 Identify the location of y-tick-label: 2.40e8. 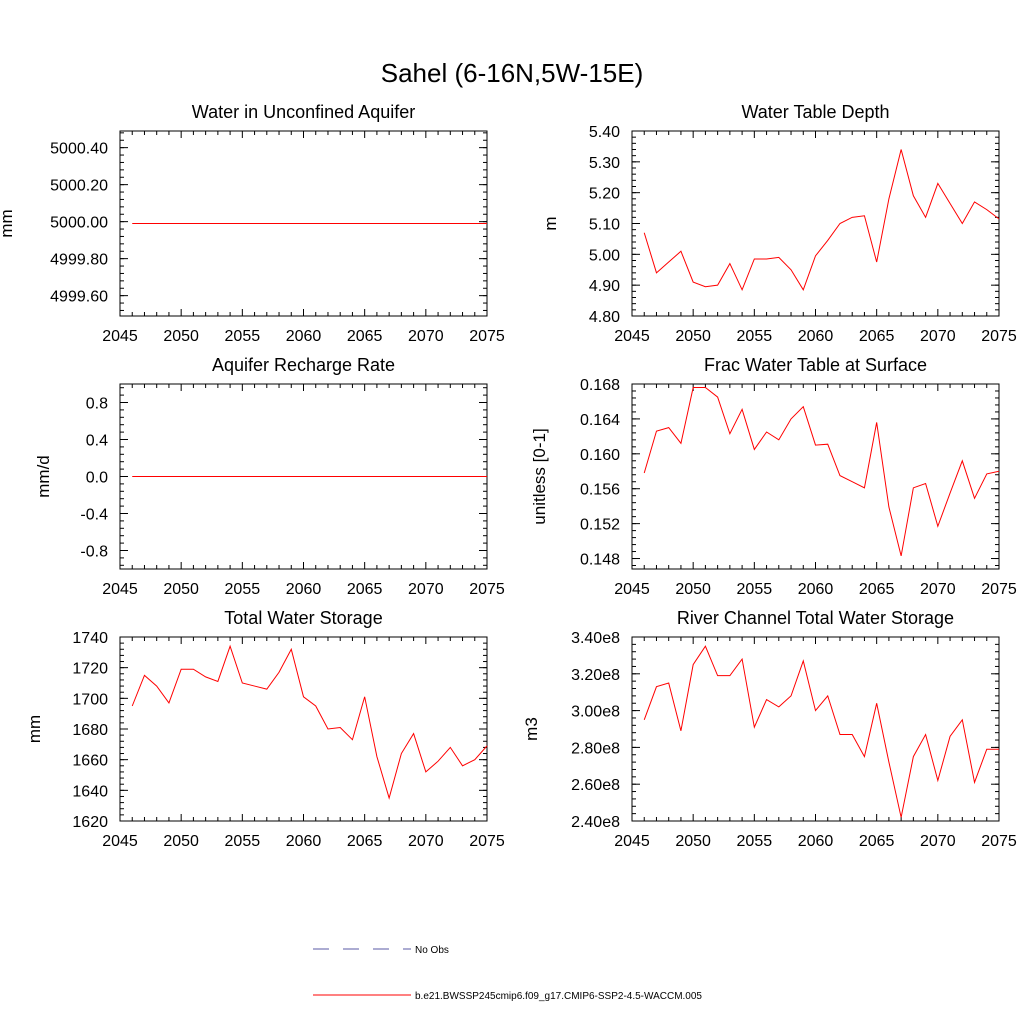
(595, 822).